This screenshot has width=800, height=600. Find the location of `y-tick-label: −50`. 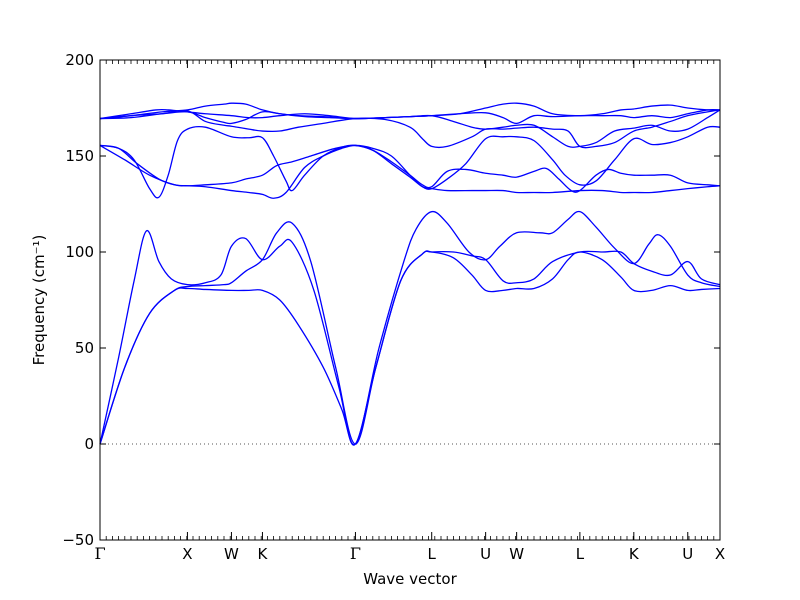

y-tick-label: −50 is located at coordinates (78, 540).